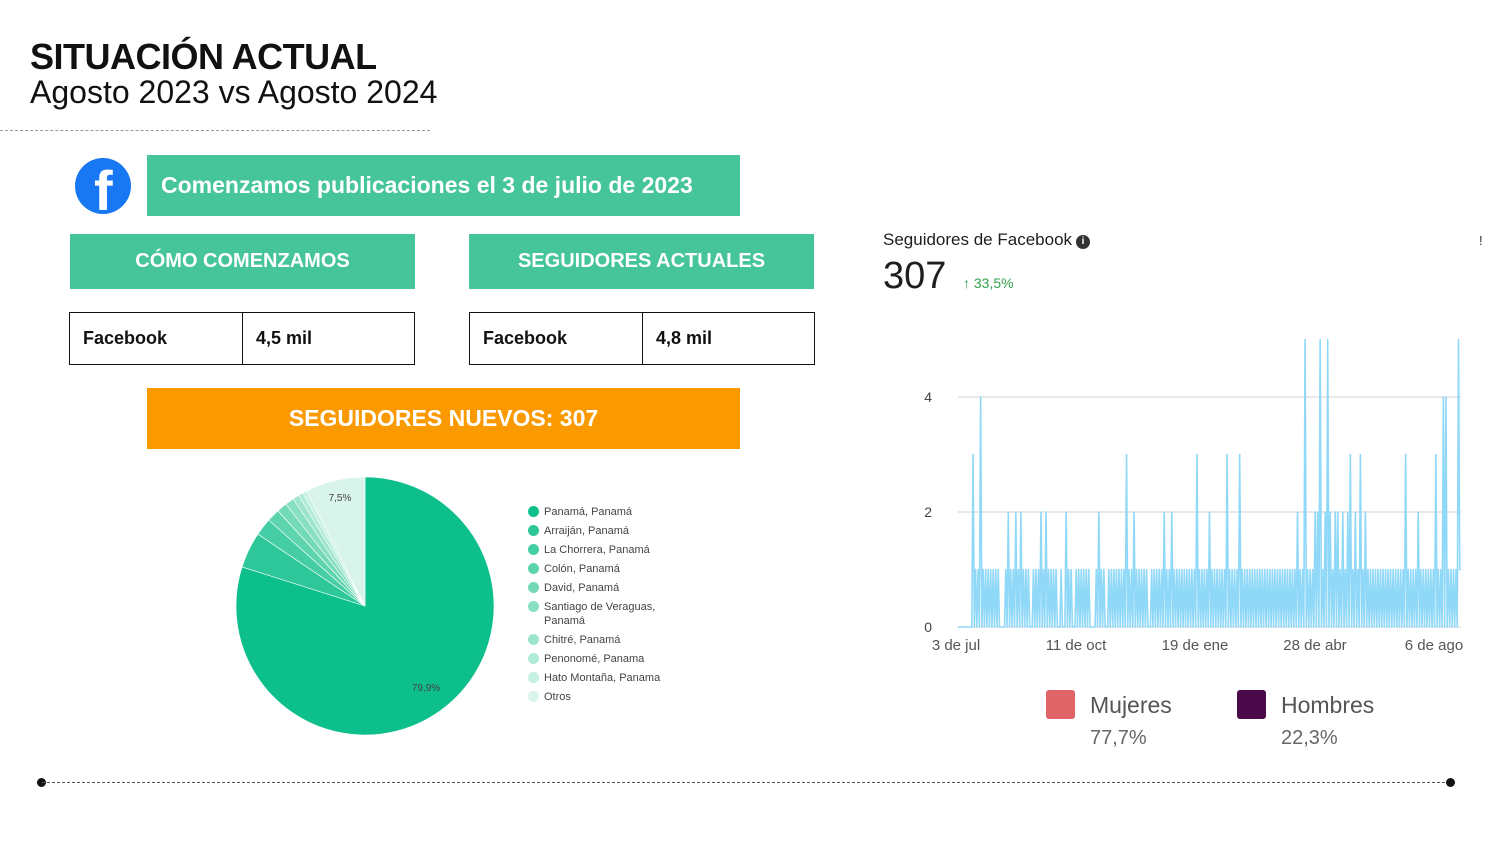 Image resolution: width=1500 pixels, height=844 pixels. Describe the element at coordinates (340, 498) in the screenshot. I see `pie-data-label: 7,5%` at that location.